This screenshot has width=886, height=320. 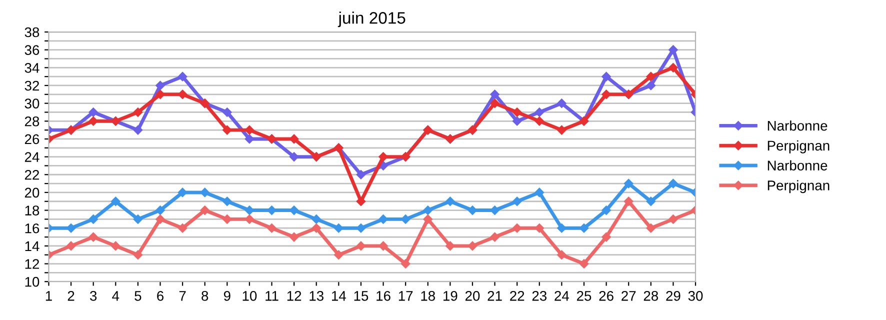 What do you see at coordinates (116, 296) in the screenshot?
I see `x-tick-label: 4` at bounding box center [116, 296].